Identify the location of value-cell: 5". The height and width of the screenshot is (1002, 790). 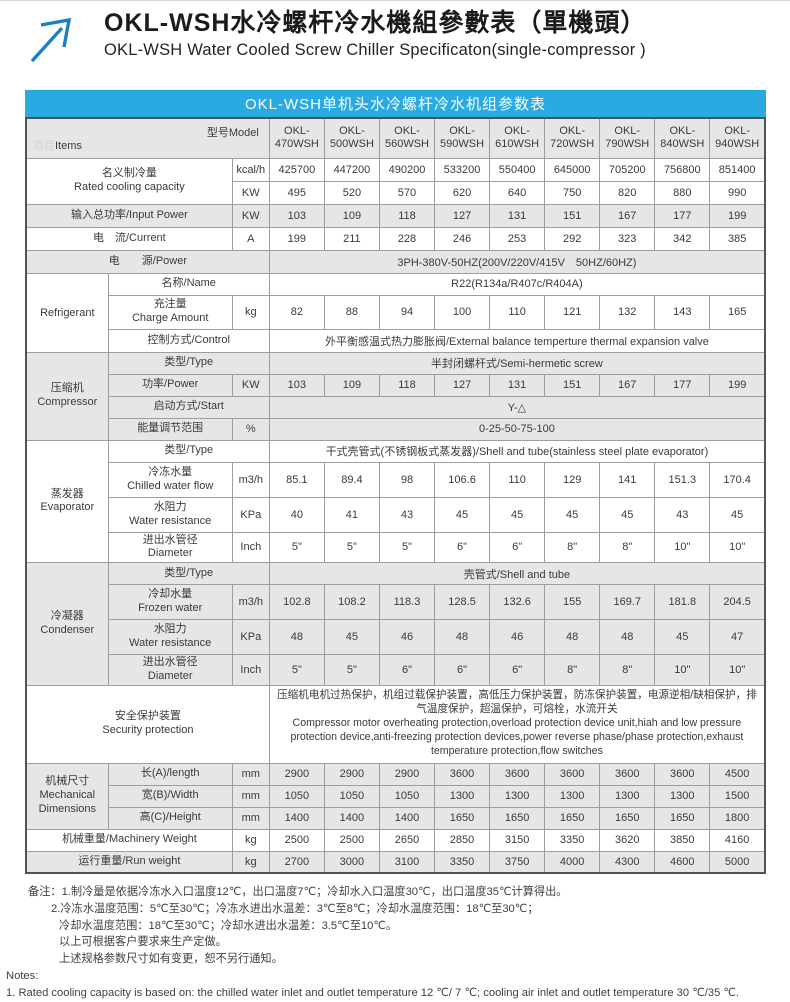
(296, 670).